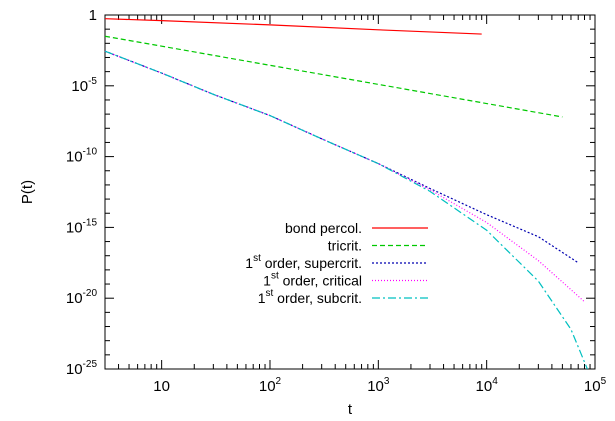 The width and height of the screenshot is (615, 421). What do you see at coordinates (350, 409) in the screenshot?
I see `x-axis-label: t` at bounding box center [350, 409].